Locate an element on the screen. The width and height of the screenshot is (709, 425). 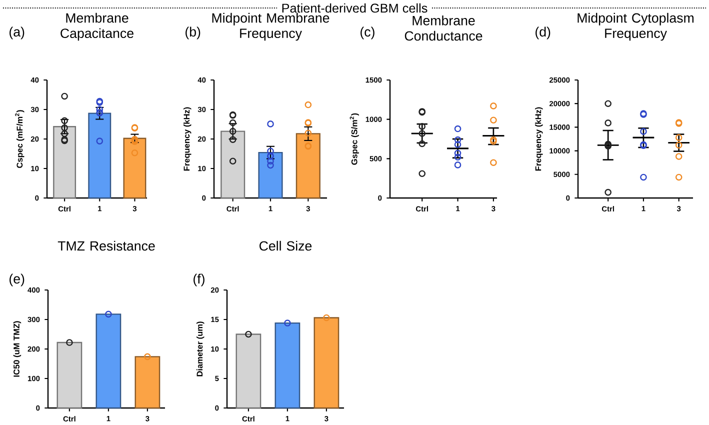
y-axis-title: IC50 (uM TMZ) is located at coordinates (17, 349).